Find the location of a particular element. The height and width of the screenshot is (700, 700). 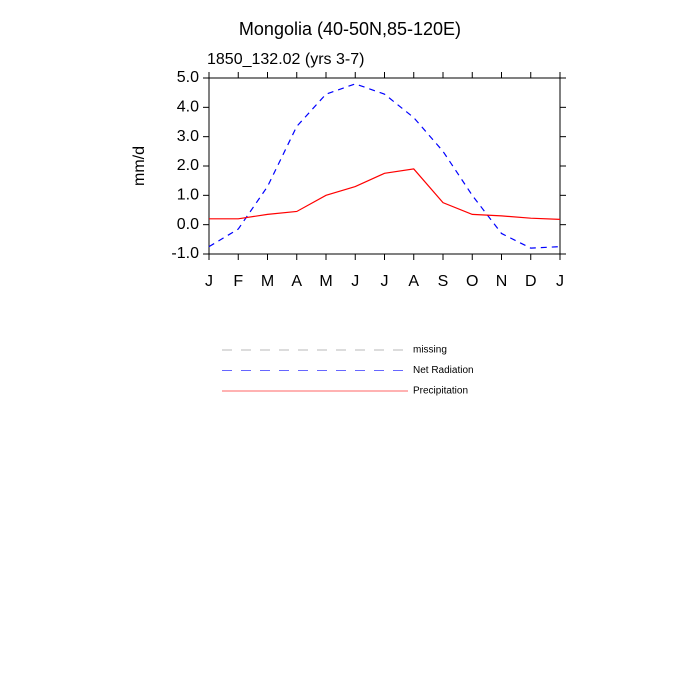

chart-title: Mongolia (40-50N,85-120E) is located at coordinates (350, 29).